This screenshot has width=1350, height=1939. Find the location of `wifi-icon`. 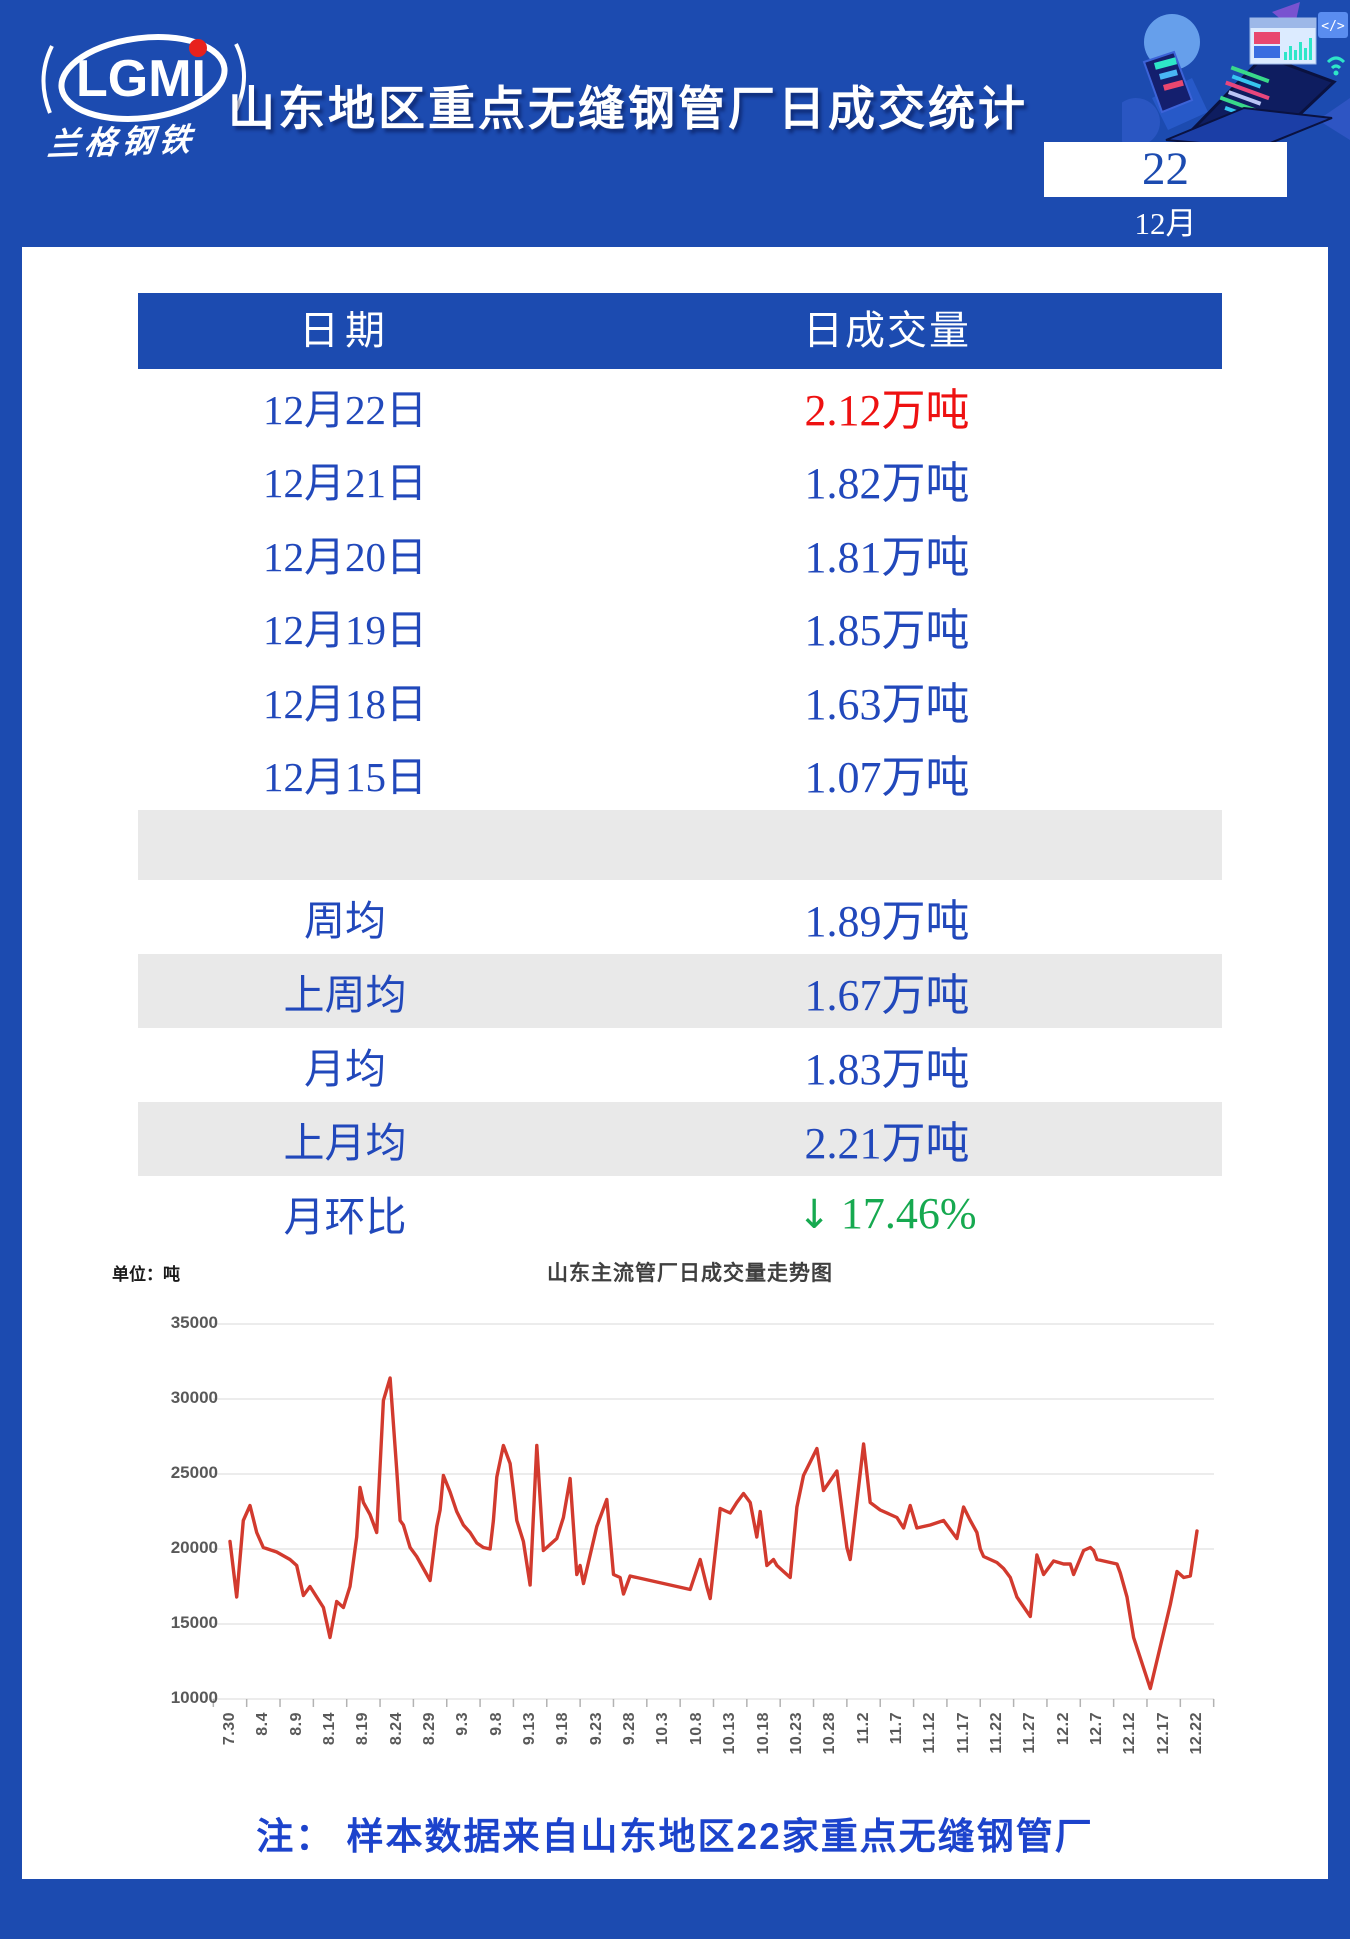

wifi-icon is located at coordinates (1336, 63).